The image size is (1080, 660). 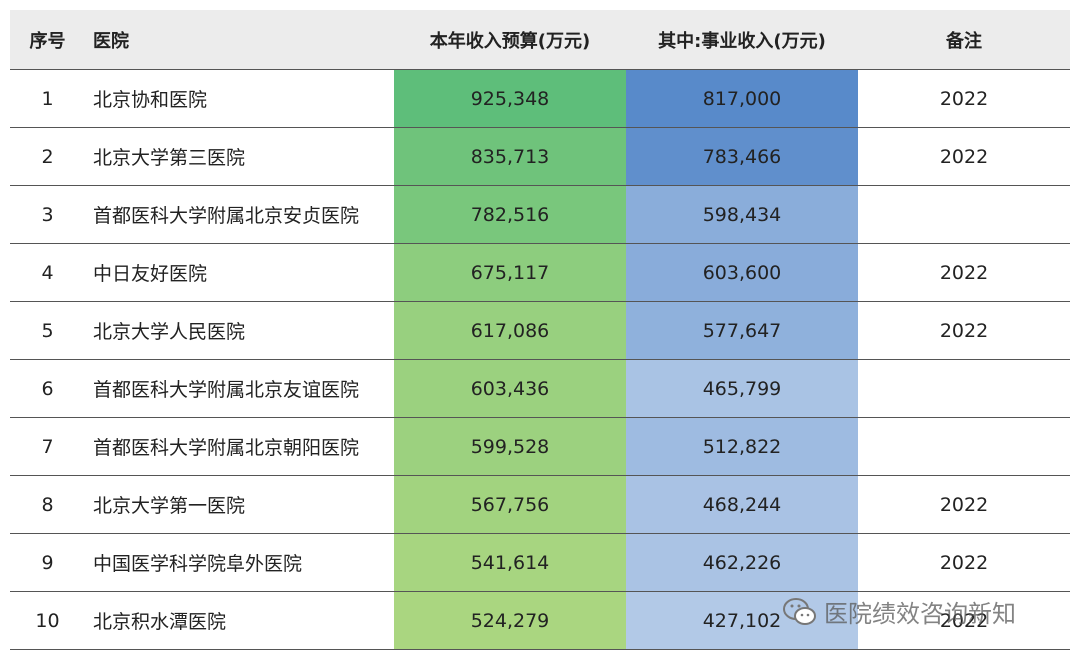 I want to click on table-cell: 6, so click(x=47, y=388).